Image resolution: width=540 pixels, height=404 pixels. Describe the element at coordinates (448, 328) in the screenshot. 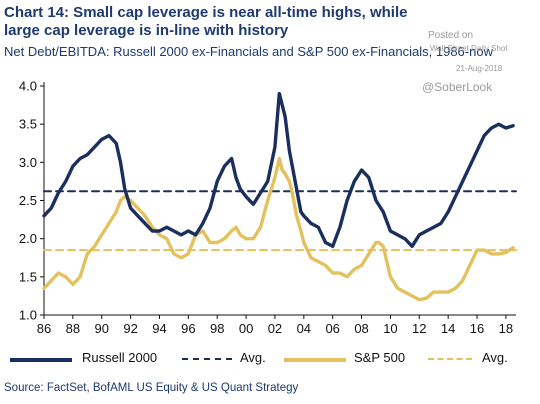

I see `x-tick-label: 14` at that location.